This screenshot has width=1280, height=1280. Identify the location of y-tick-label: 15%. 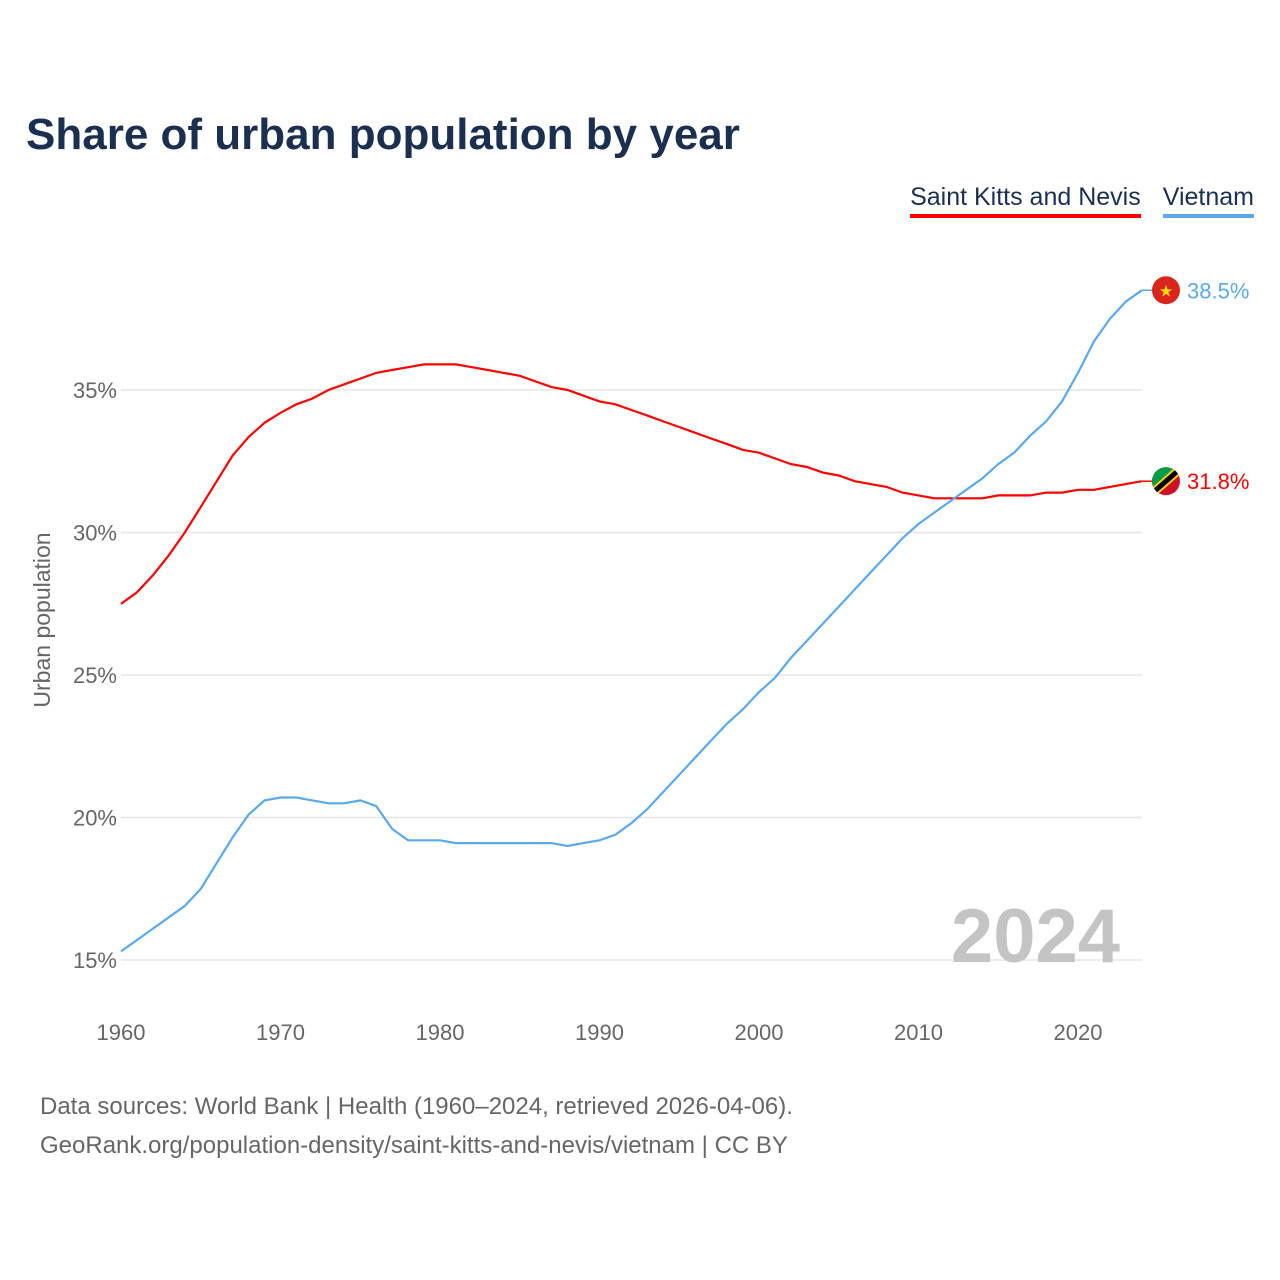
(95, 960).